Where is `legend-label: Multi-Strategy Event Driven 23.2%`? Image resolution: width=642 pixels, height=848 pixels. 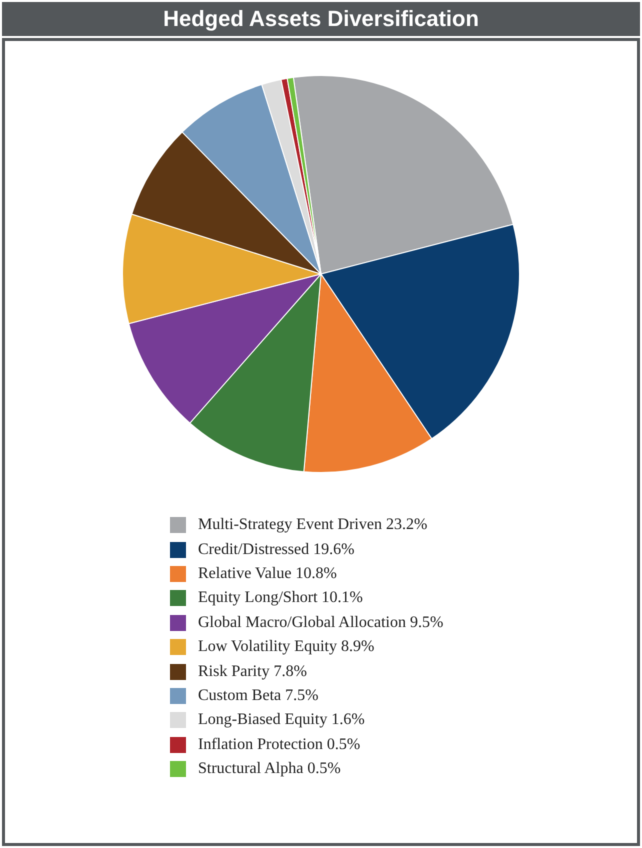
legend-label: Multi-Strategy Event Driven 23.2% is located at coordinates (313, 525).